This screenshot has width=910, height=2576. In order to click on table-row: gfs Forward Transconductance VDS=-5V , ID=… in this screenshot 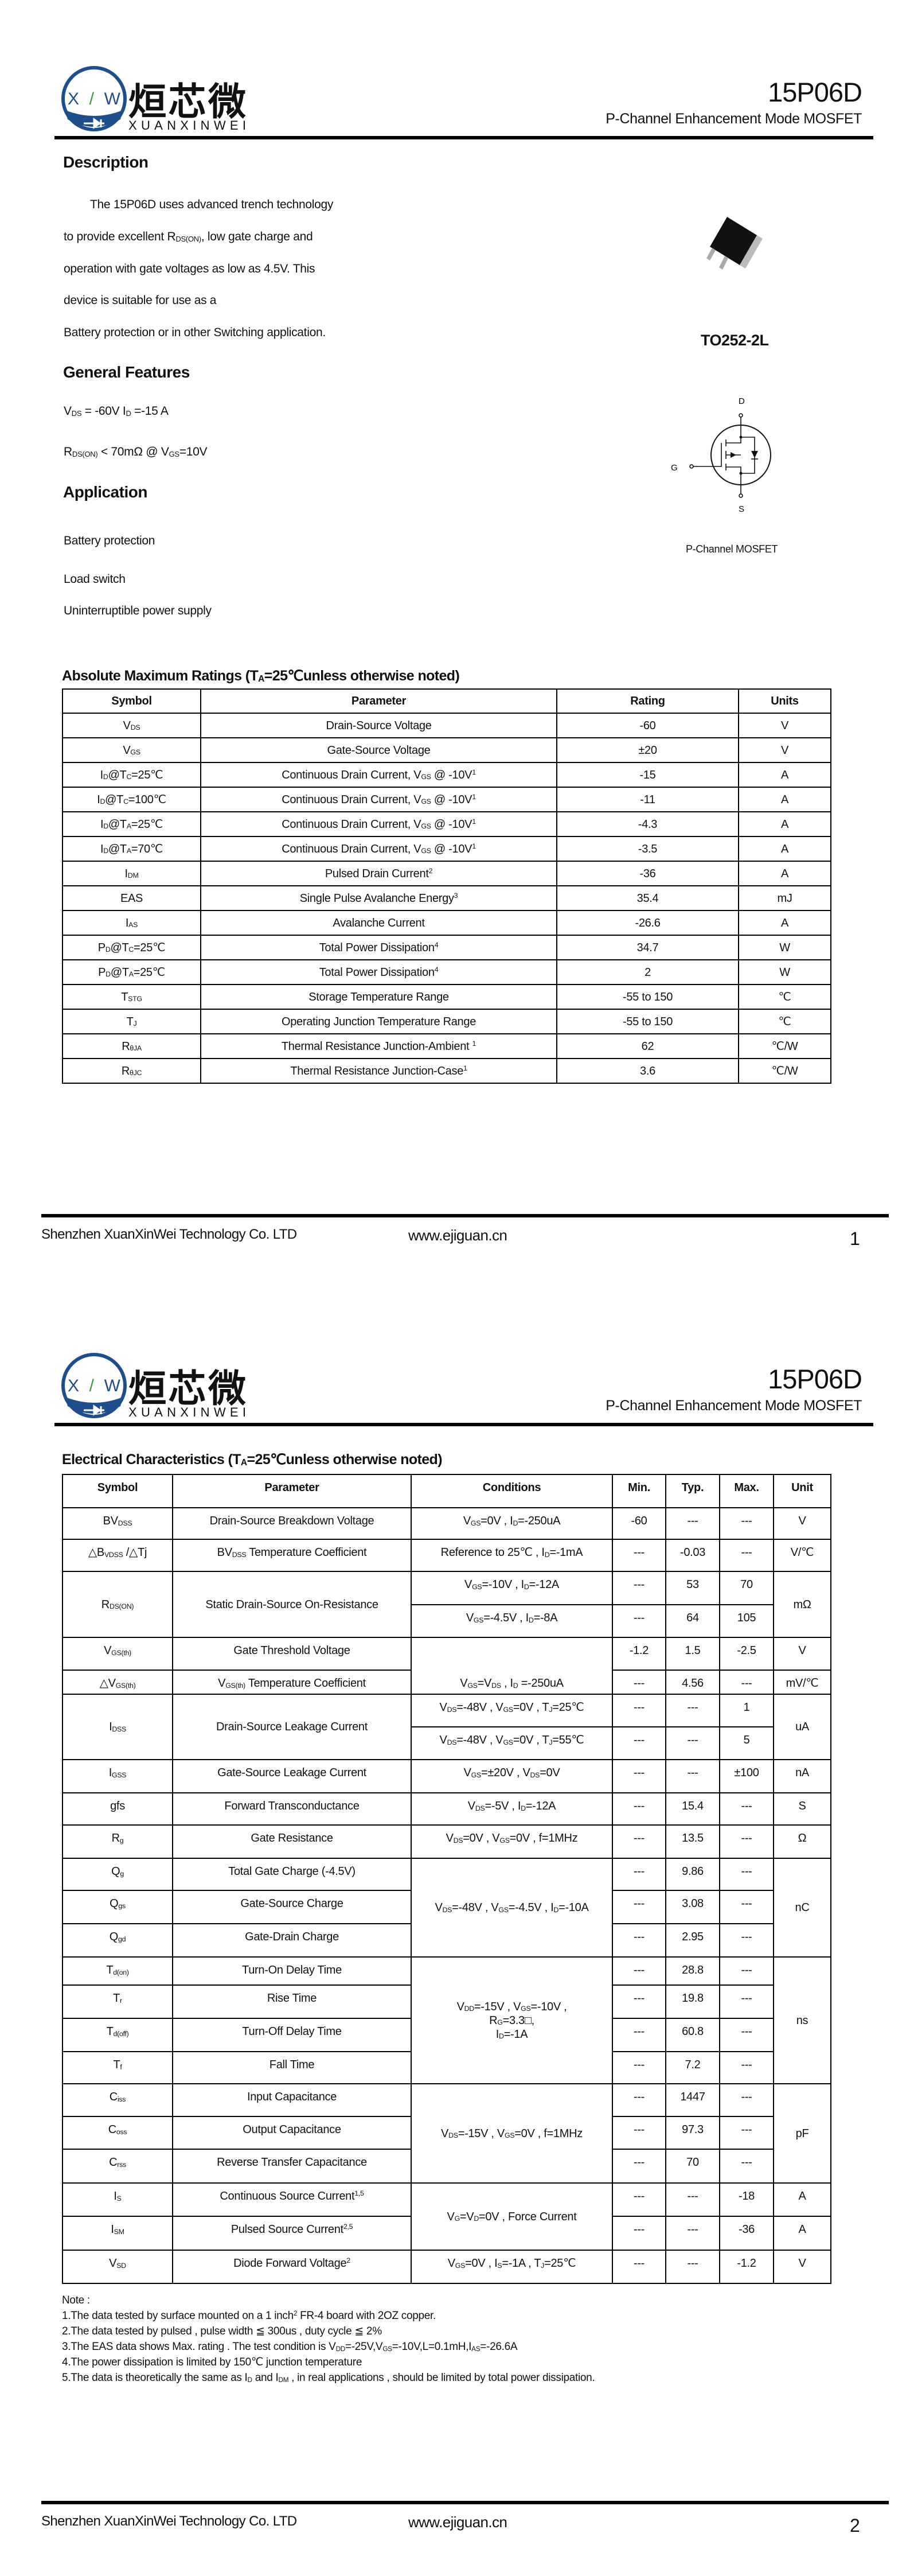, I will do `click(446, 1809)`.